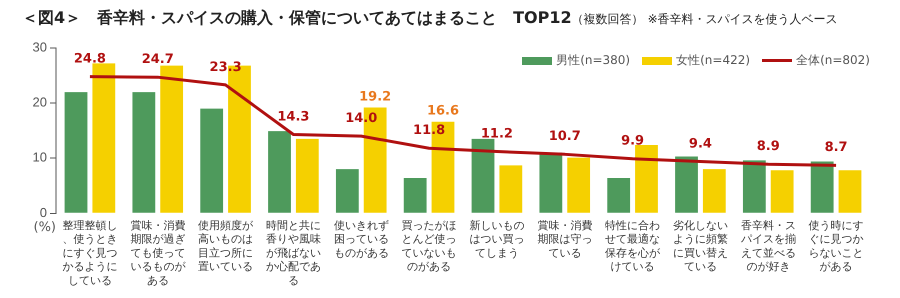 Image resolution: width=900 pixels, height=298 pixels. What do you see at coordinates (768, 246) in the screenshot?
I see `x-tick-label: 香辛料・スパイスを揃えて並べるのが好き` at bounding box center [768, 246].